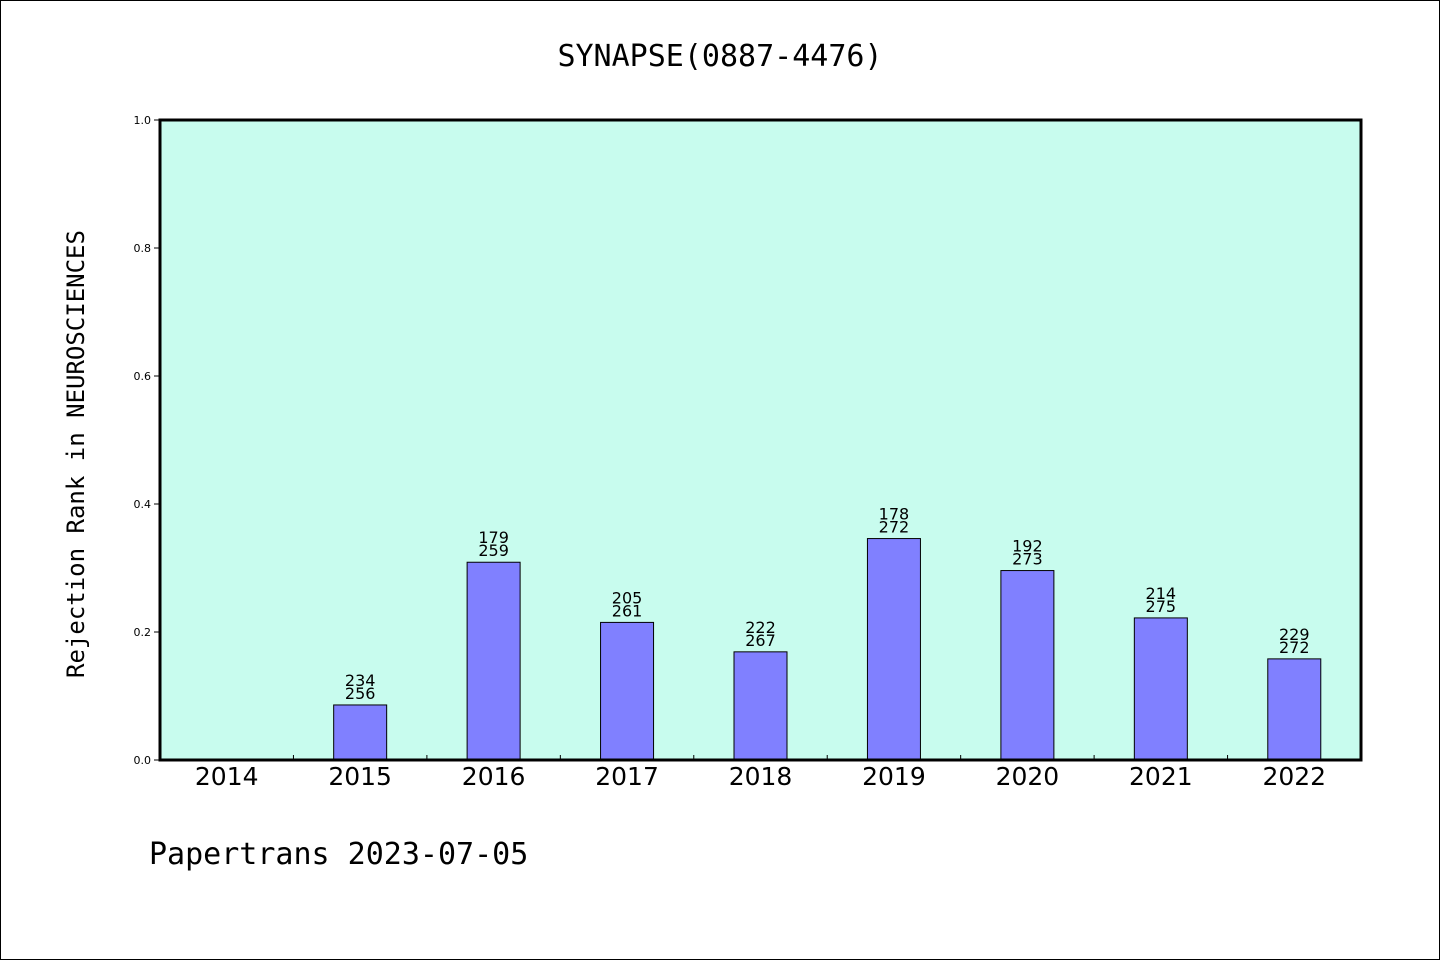 The image size is (1440, 960). I want to click on data-label-top: 222, so click(760, 627).